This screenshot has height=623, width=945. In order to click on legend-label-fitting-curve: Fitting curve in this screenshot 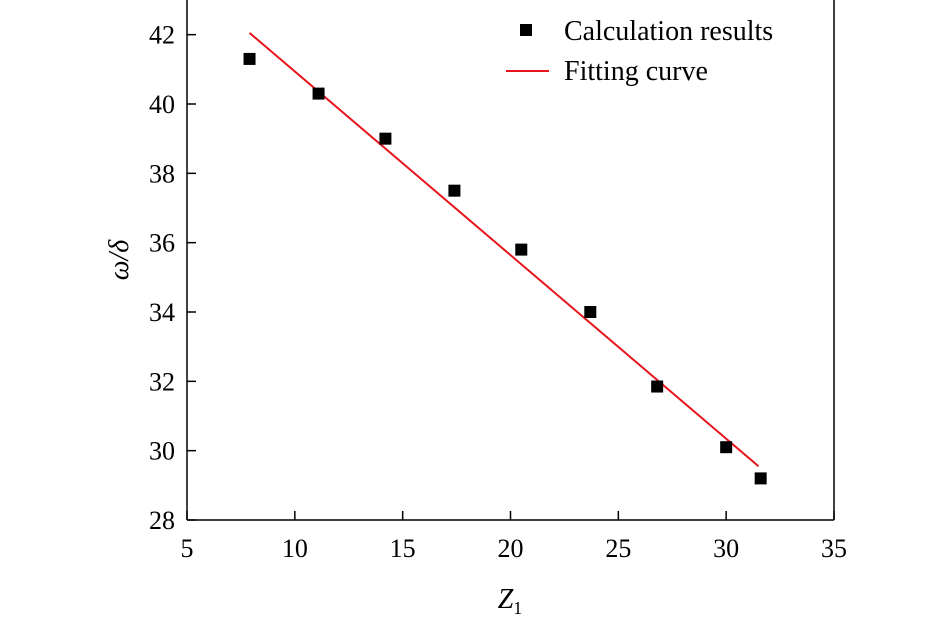, I will do `click(636, 71)`.